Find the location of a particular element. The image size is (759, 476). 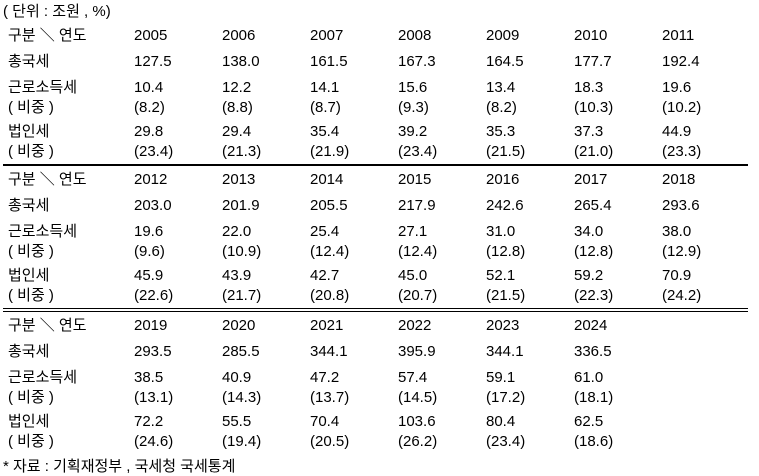

value-cell: (23.3) is located at coordinates (682, 151).